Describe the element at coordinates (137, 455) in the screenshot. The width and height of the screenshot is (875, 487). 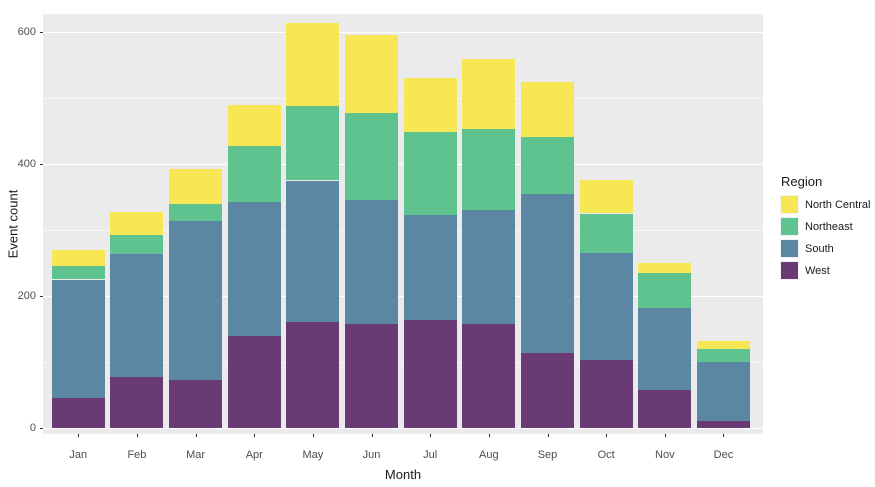
I see `x-tick-label-Feb: Feb` at that location.